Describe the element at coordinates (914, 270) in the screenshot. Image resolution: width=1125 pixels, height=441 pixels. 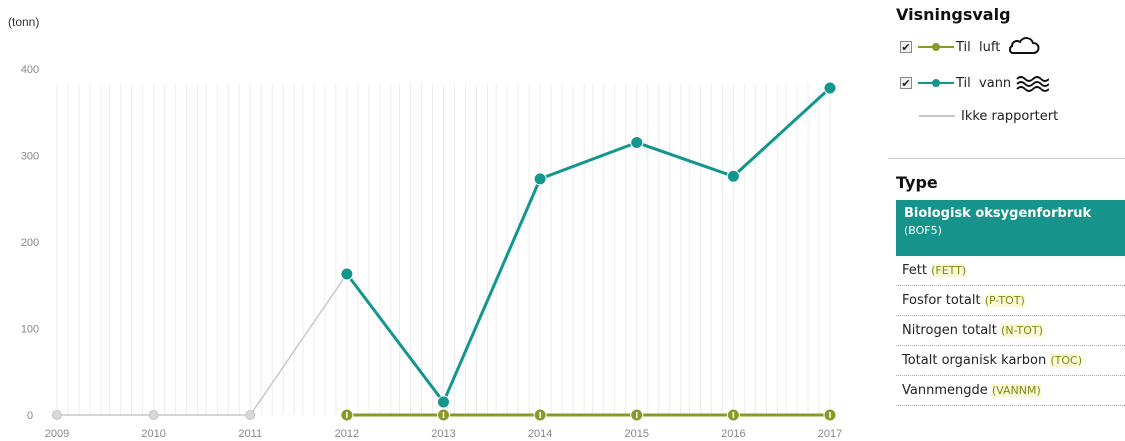
I see `type-name: Fett` at that location.